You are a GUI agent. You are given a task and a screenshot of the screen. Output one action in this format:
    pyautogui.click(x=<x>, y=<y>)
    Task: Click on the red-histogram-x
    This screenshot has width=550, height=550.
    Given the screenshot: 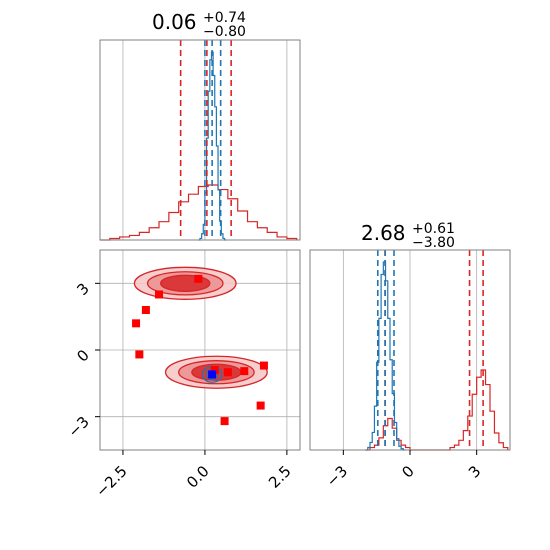 What is the action you would take?
    pyautogui.click(x=199, y=212)
    